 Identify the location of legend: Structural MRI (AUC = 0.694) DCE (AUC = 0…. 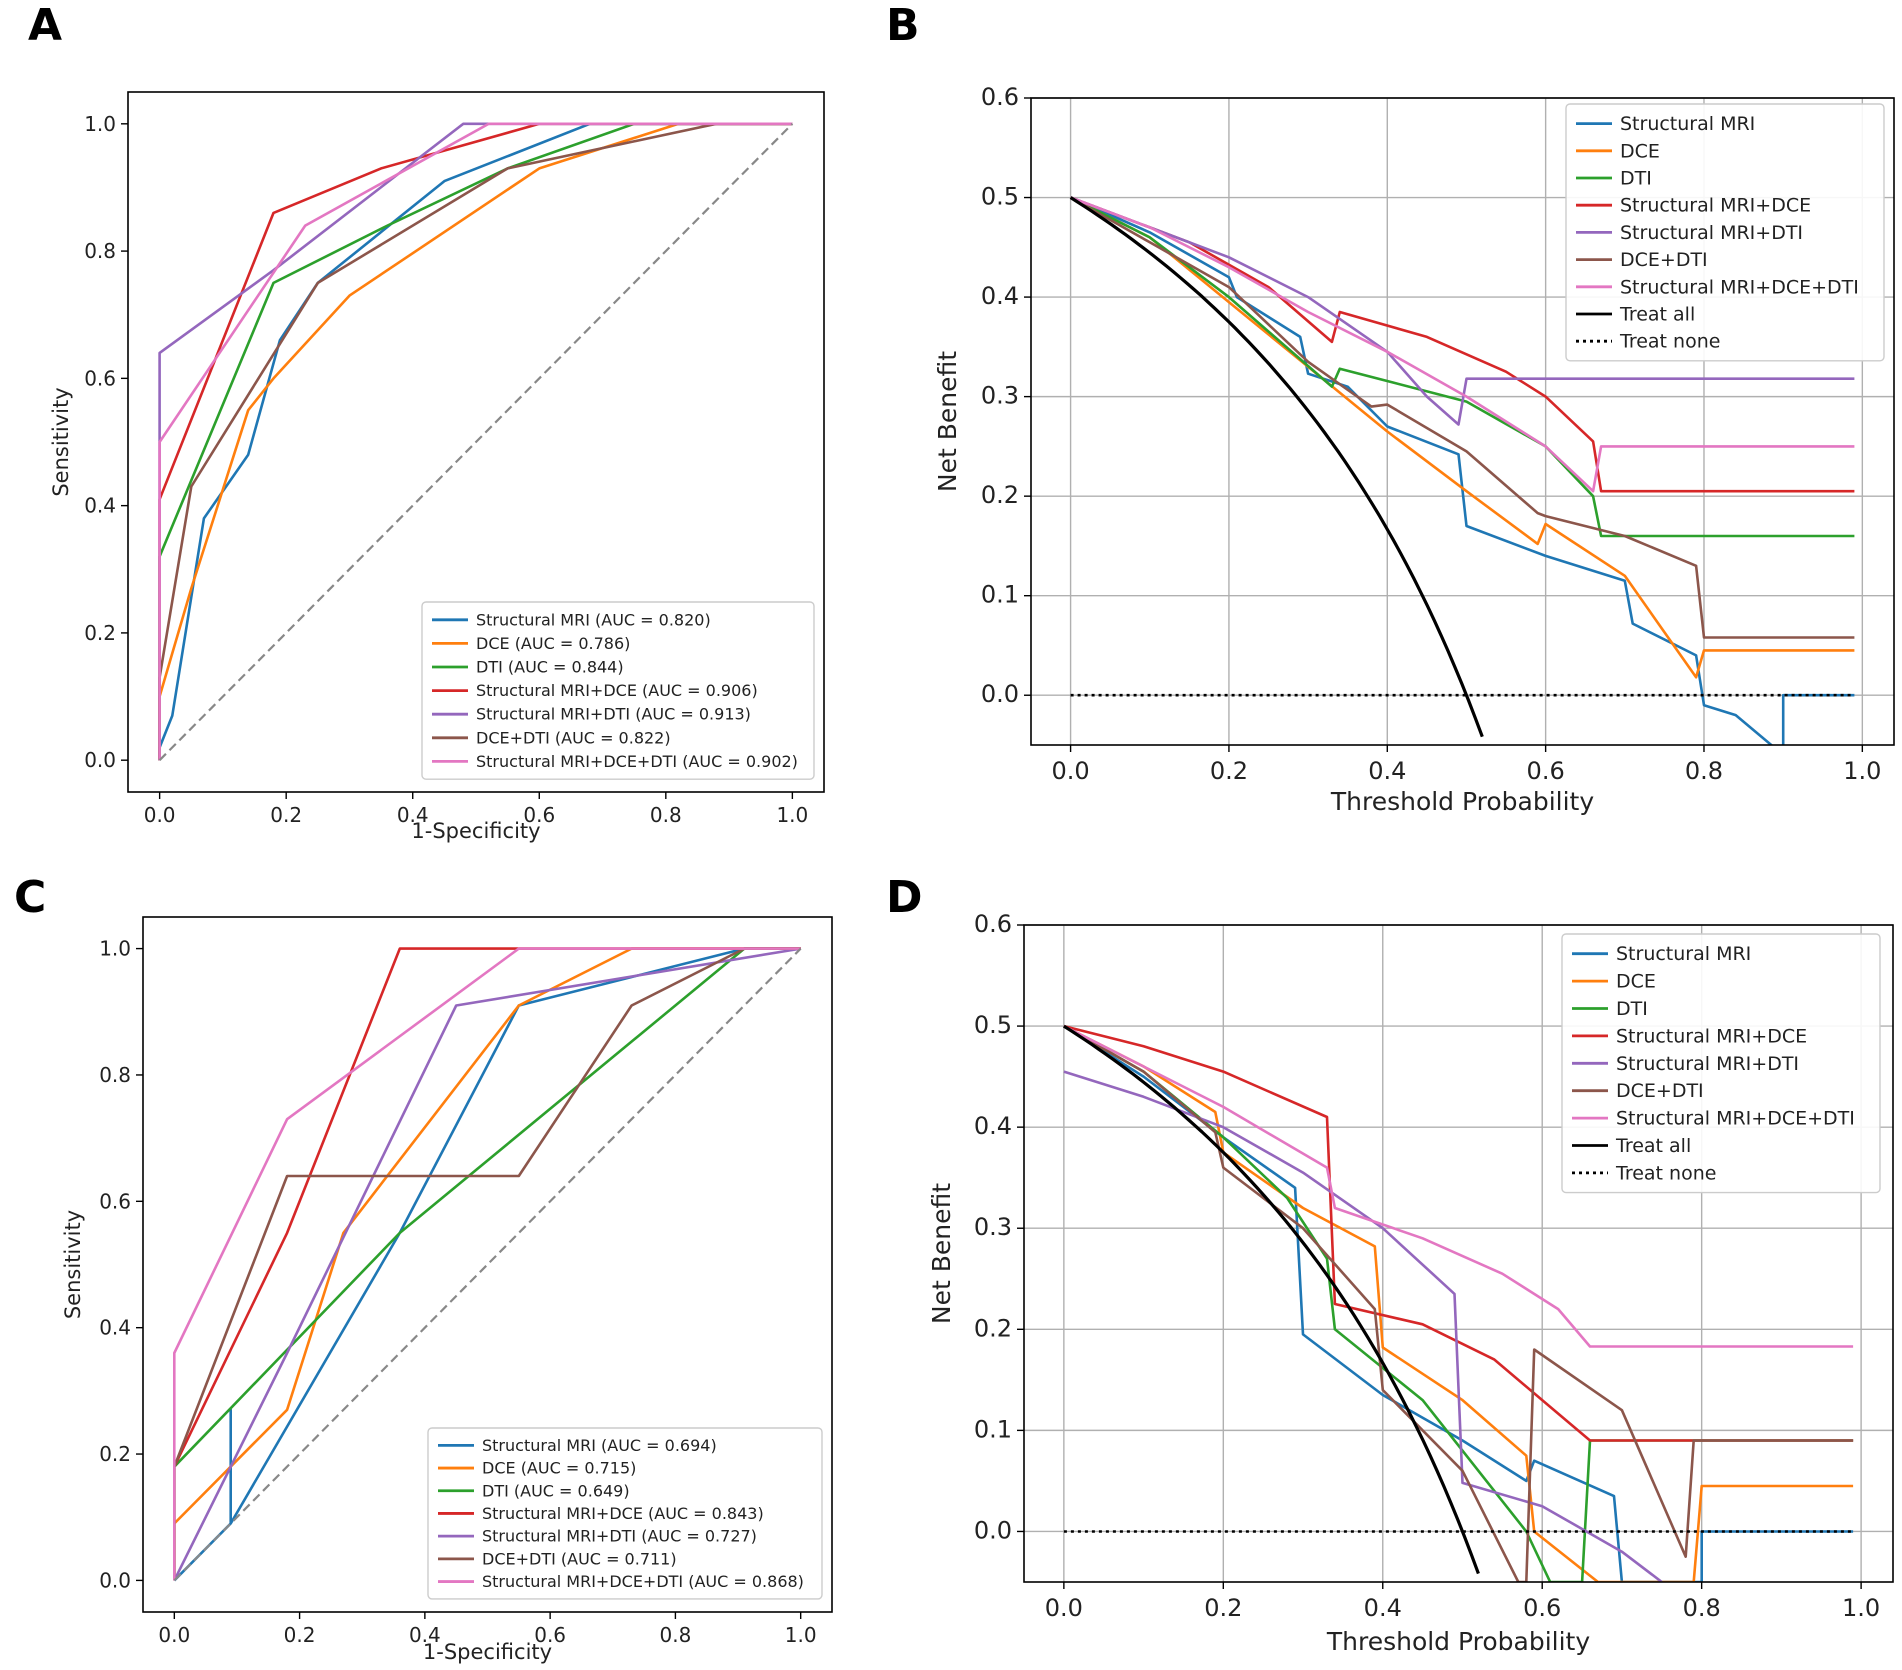
(625, 1513).